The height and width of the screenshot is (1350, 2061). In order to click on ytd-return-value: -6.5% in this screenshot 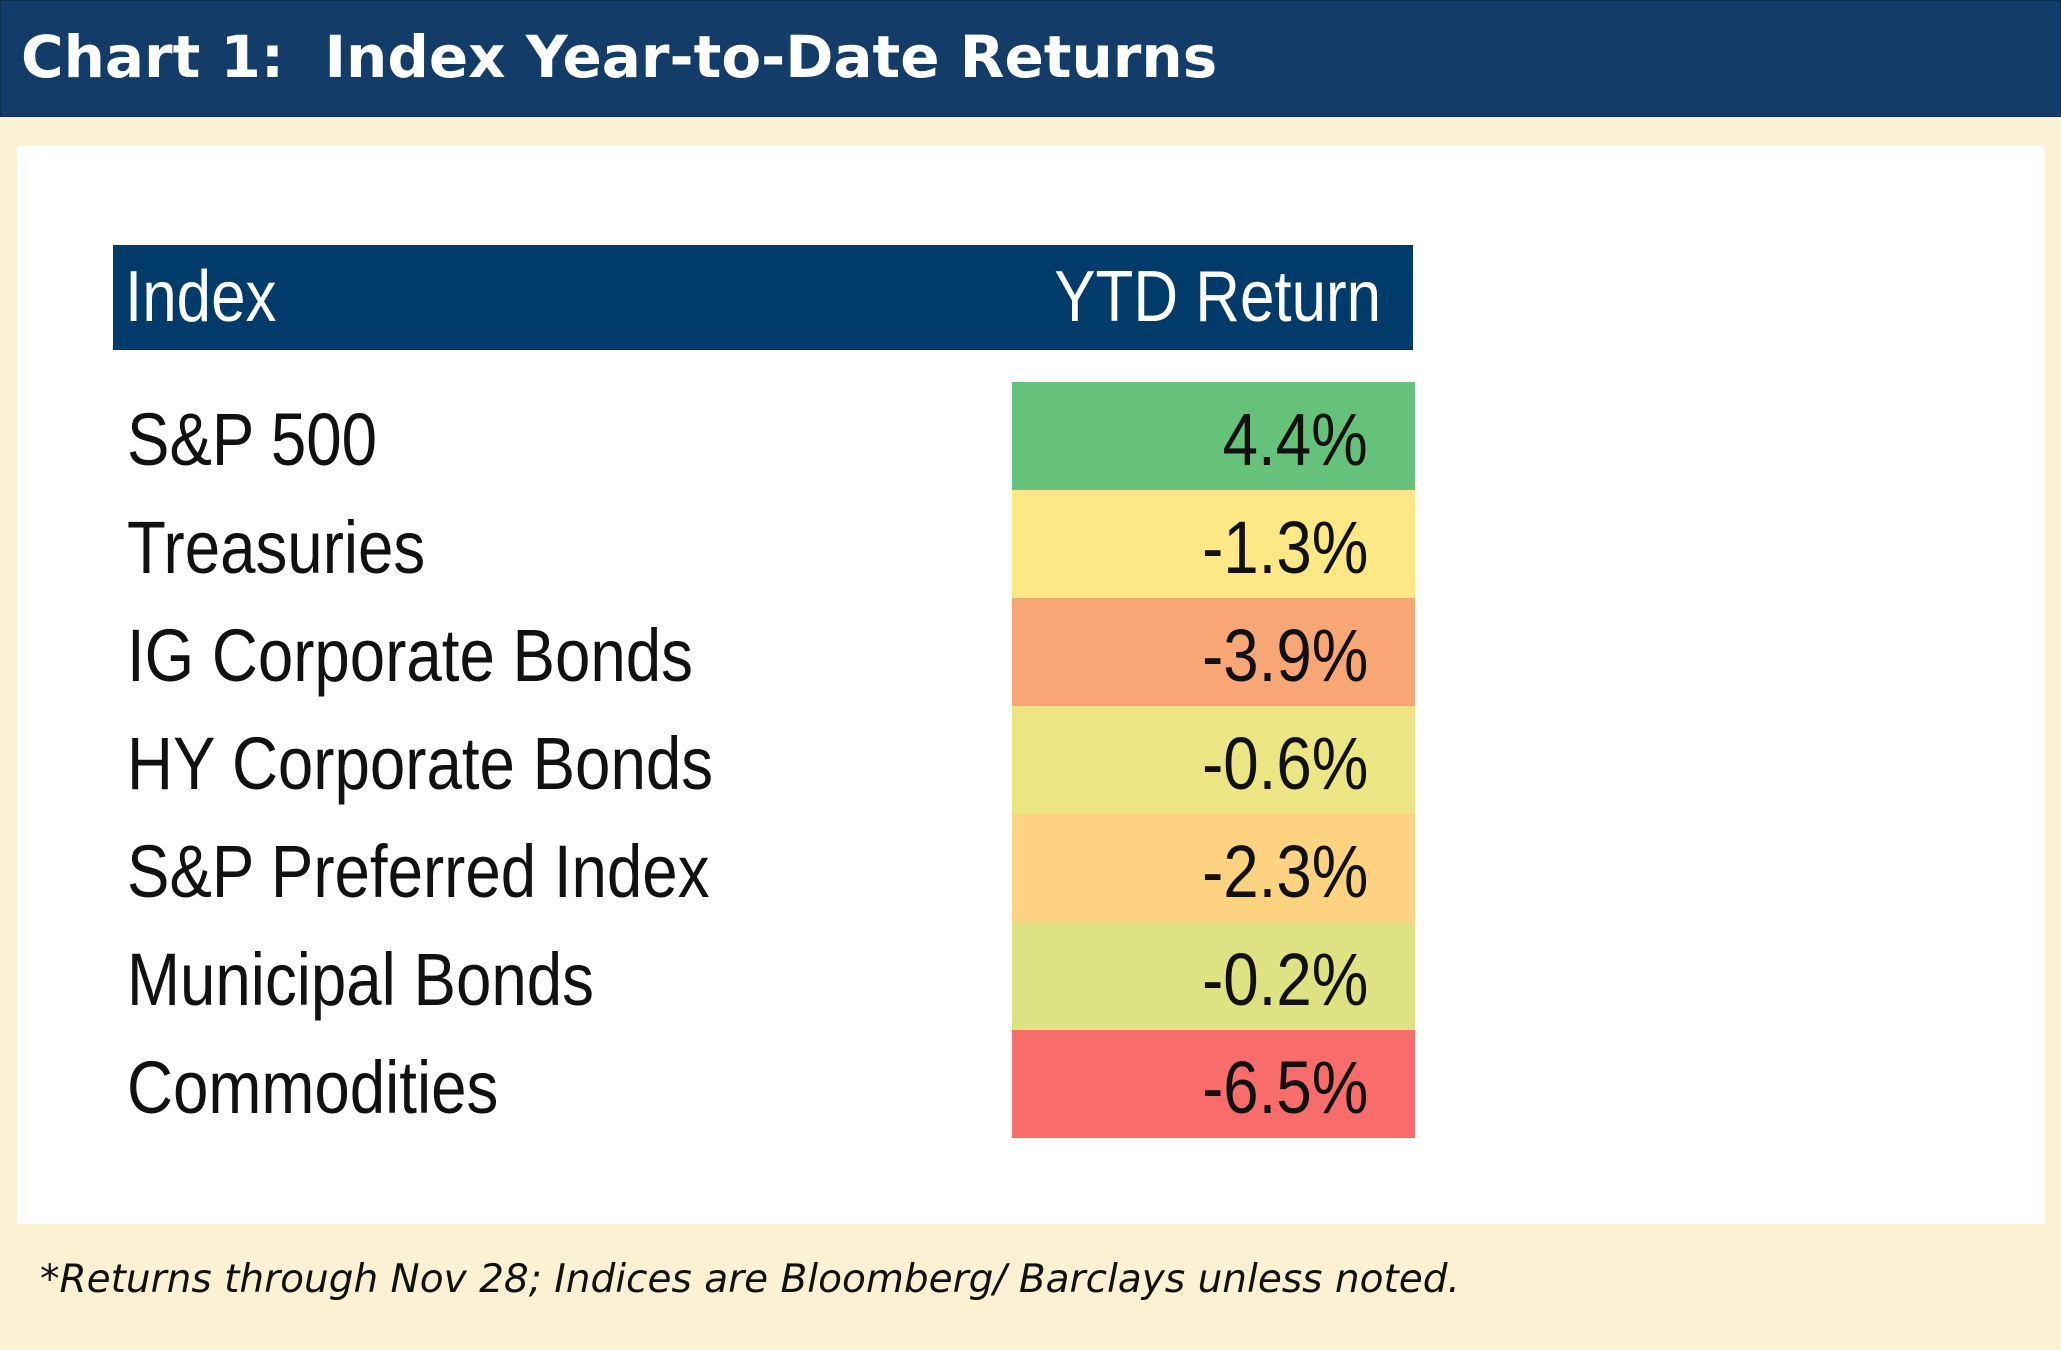, I will do `click(1284, 1087)`.